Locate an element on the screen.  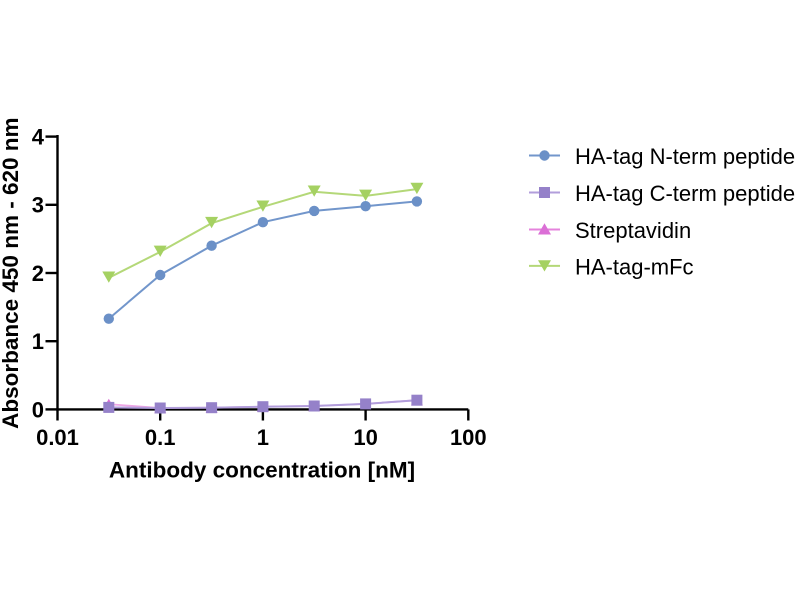
svg-text: 0.1 is located at coordinates (160, 437).